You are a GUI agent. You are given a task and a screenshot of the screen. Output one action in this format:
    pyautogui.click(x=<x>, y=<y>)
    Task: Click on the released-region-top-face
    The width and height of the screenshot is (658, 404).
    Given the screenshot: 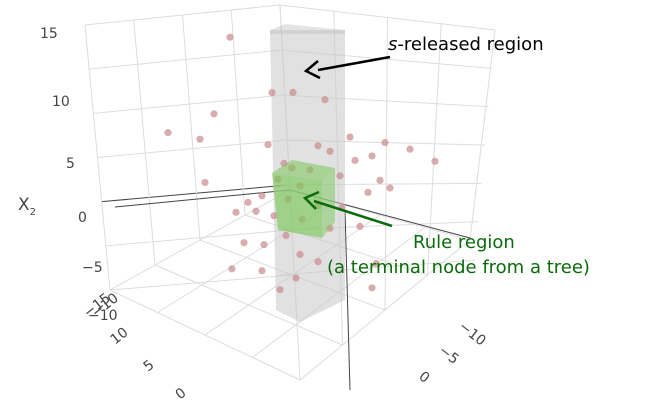 What is the action you would take?
    pyautogui.click(x=307, y=29)
    